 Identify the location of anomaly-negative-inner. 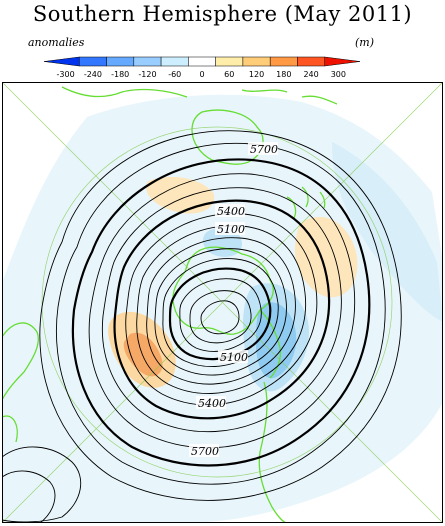
(276, 340).